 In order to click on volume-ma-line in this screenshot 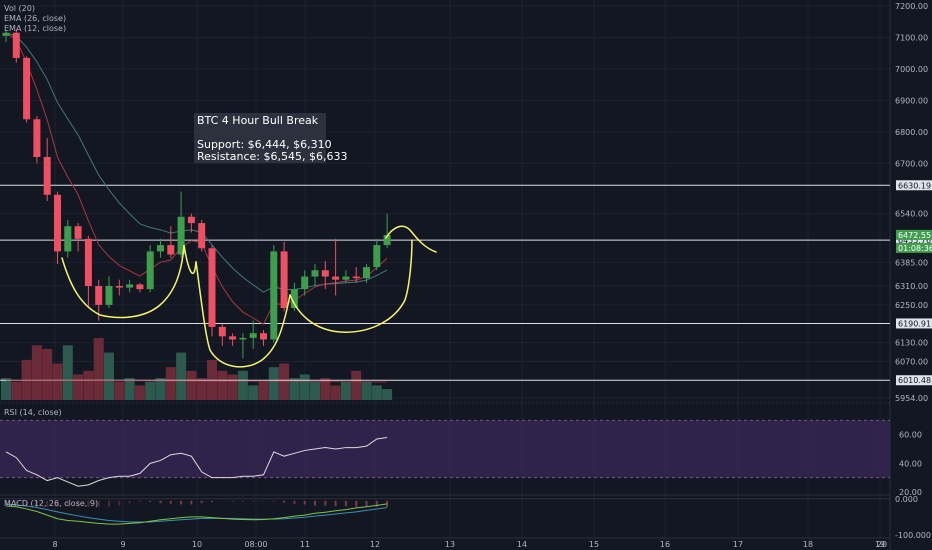, I will do `click(196, 381)`.